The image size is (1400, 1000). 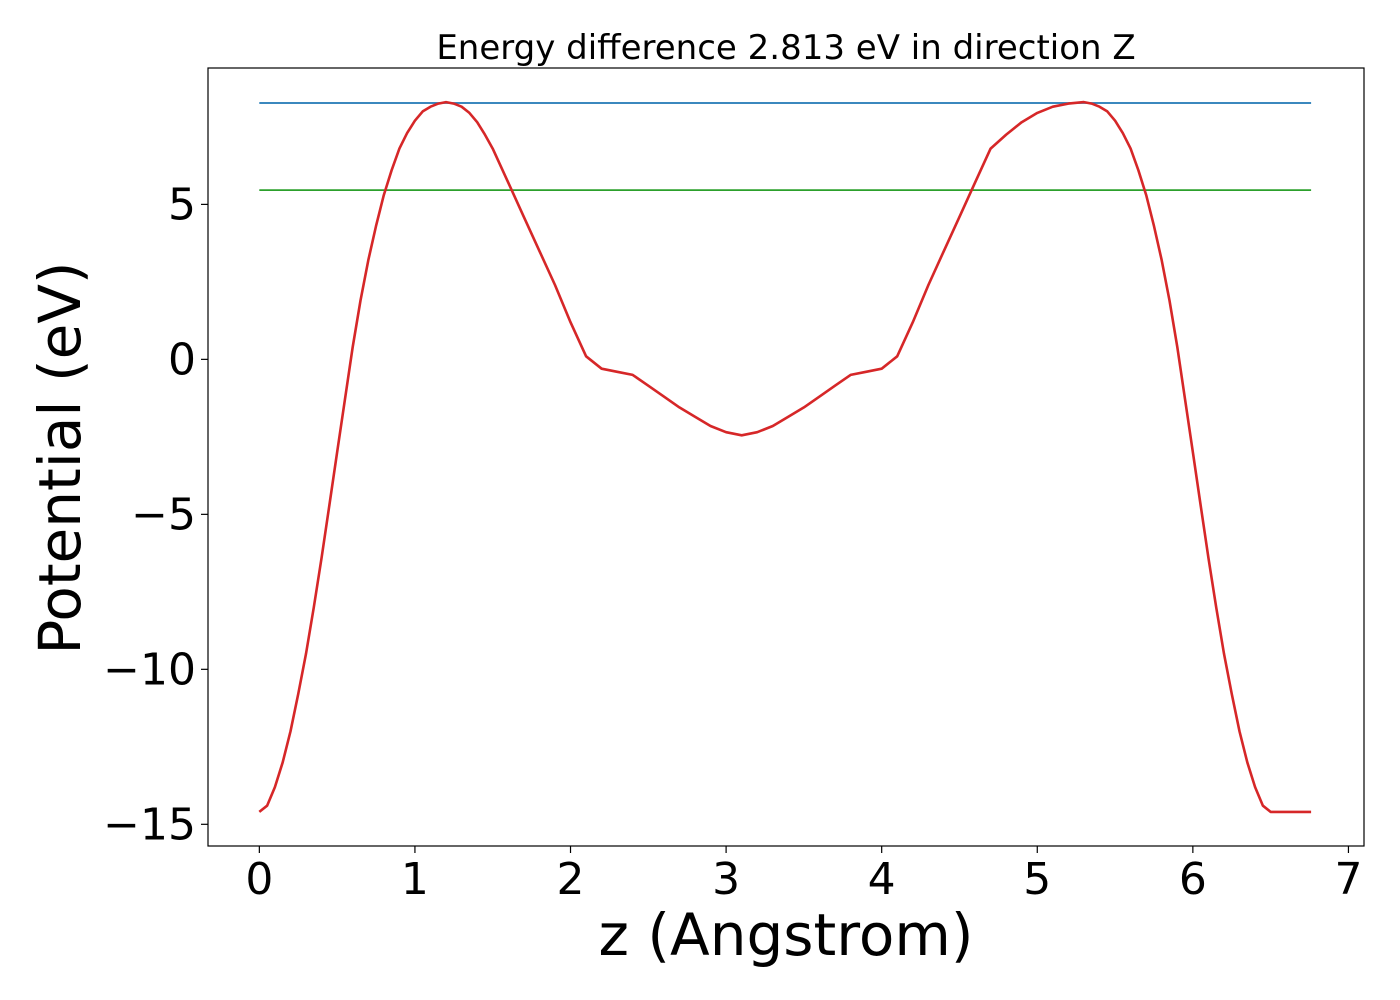 What do you see at coordinates (726, 879) in the screenshot?
I see `x-tick-label: 3` at bounding box center [726, 879].